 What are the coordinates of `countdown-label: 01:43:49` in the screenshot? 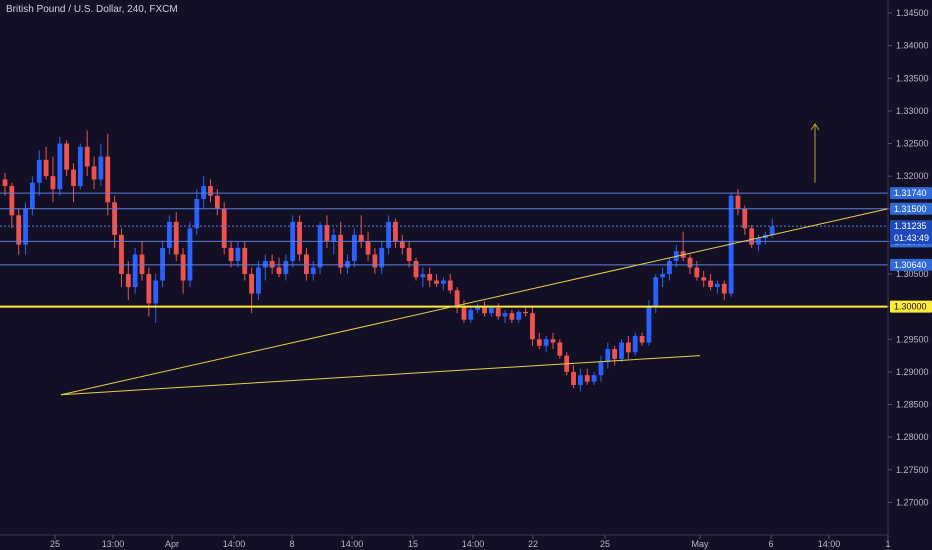 It's located at (911, 238).